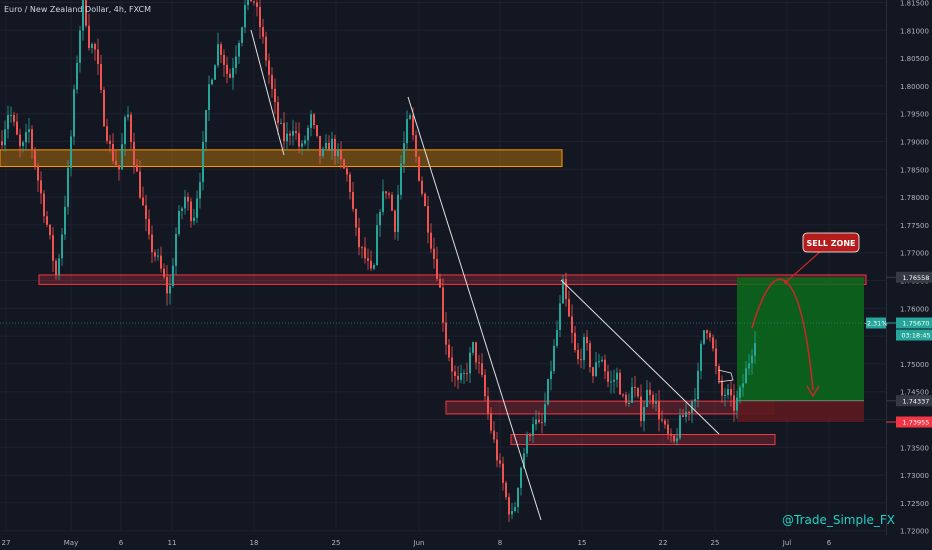  Describe the element at coordinates (786, 282) in the screenshot. I see `callout-anchor` at that location.